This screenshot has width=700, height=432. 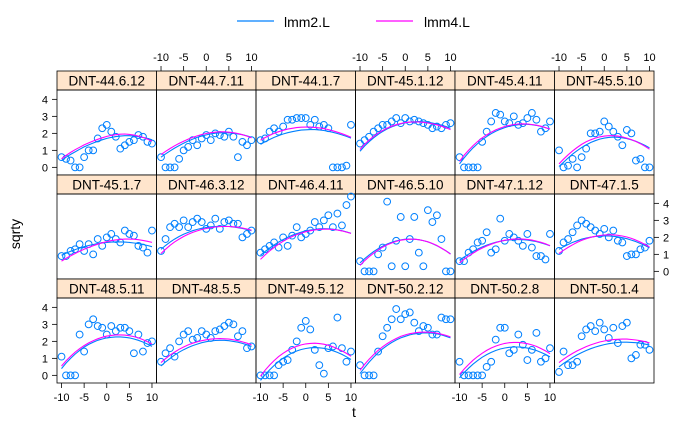 What do you see at coordinates (152, 398) in the screenshot?
I see `x-tick-label: 10` at bounding box center [152, 398].